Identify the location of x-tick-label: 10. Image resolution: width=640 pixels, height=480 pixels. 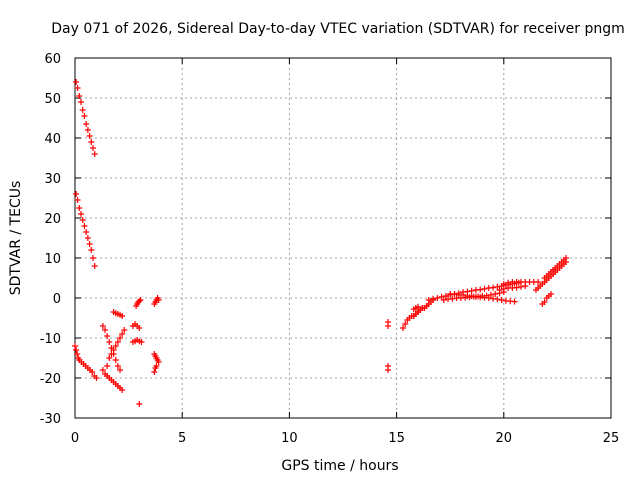
(289, 438).